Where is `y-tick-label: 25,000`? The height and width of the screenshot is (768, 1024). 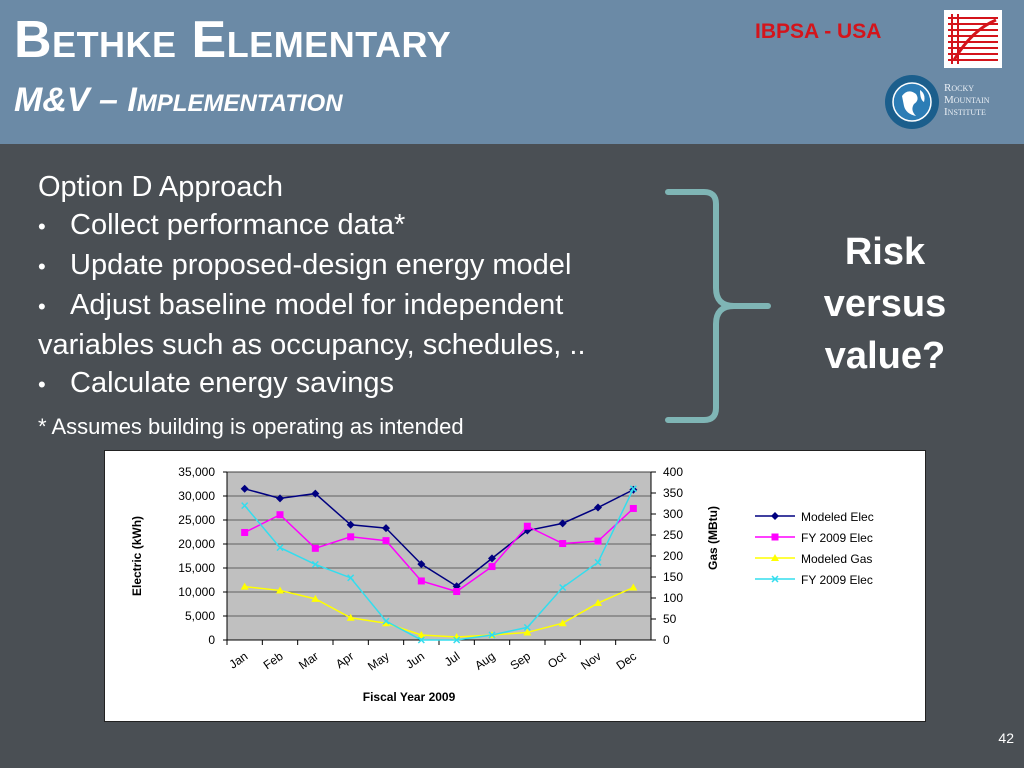
y-tick-label: 25,000 is located at coordinates (196, 520).